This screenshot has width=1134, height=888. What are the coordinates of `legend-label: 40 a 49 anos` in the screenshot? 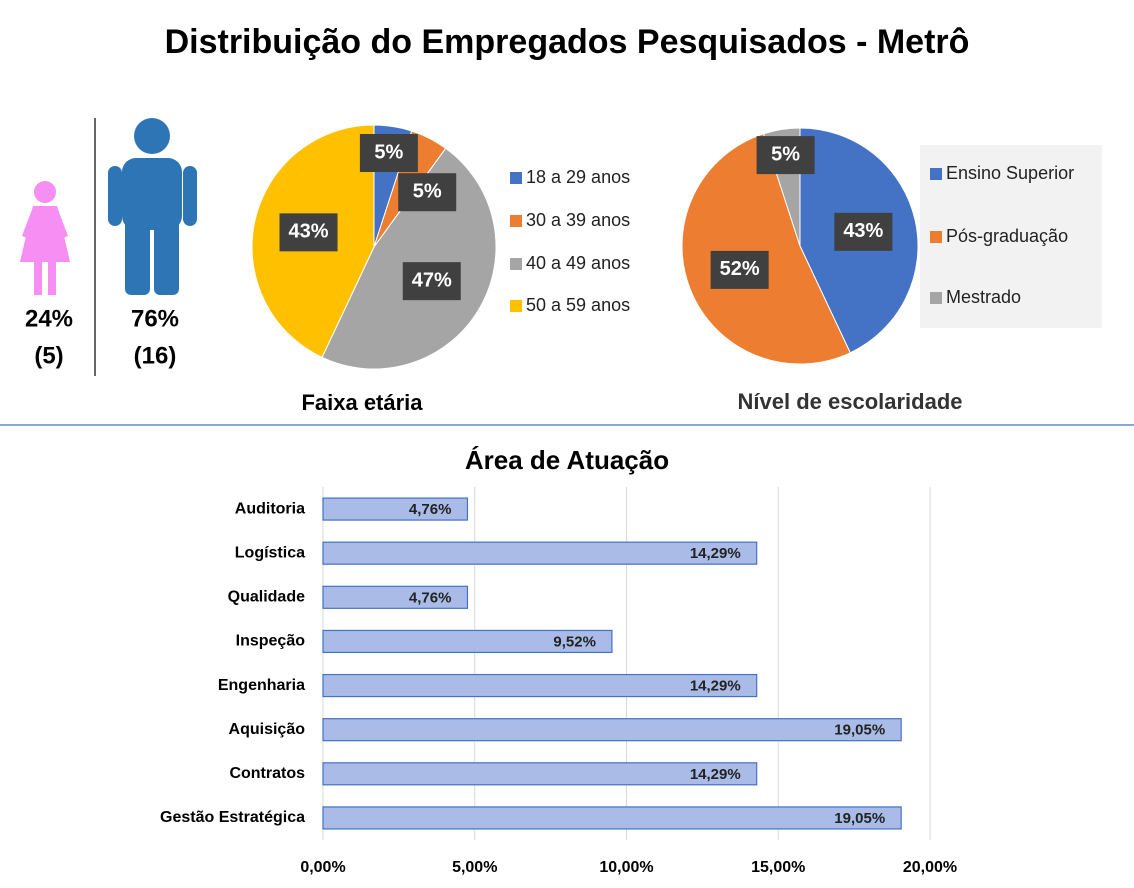 It's located at (578, 263).